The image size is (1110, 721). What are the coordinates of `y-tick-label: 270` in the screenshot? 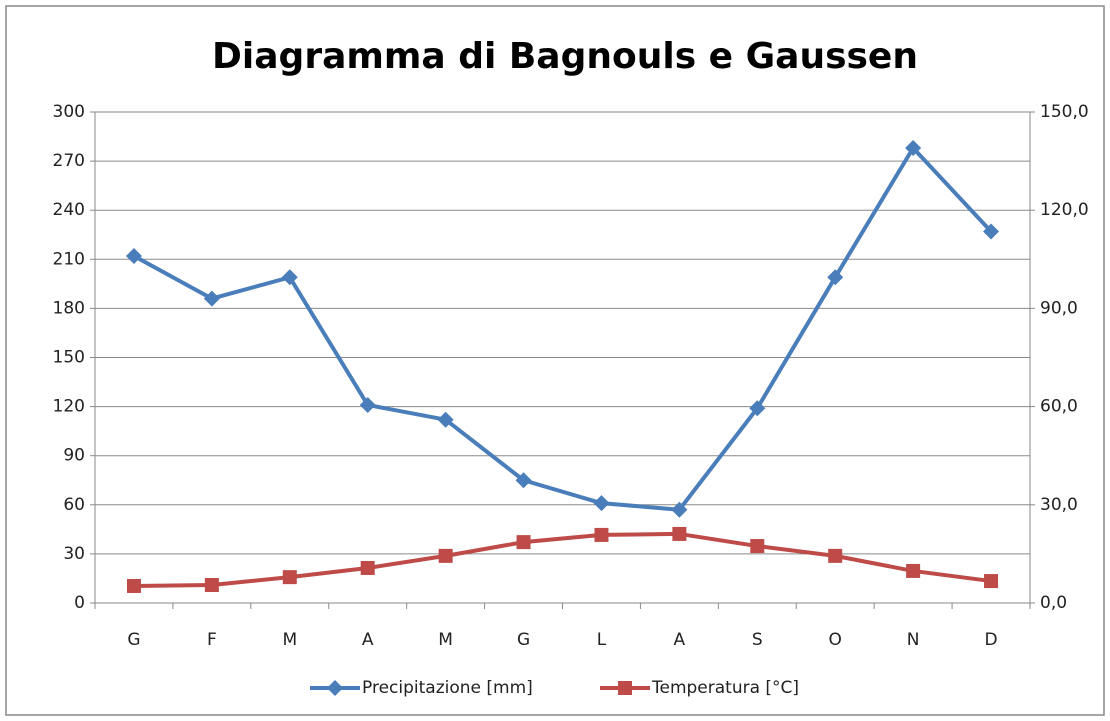 It's located at (69, 161).